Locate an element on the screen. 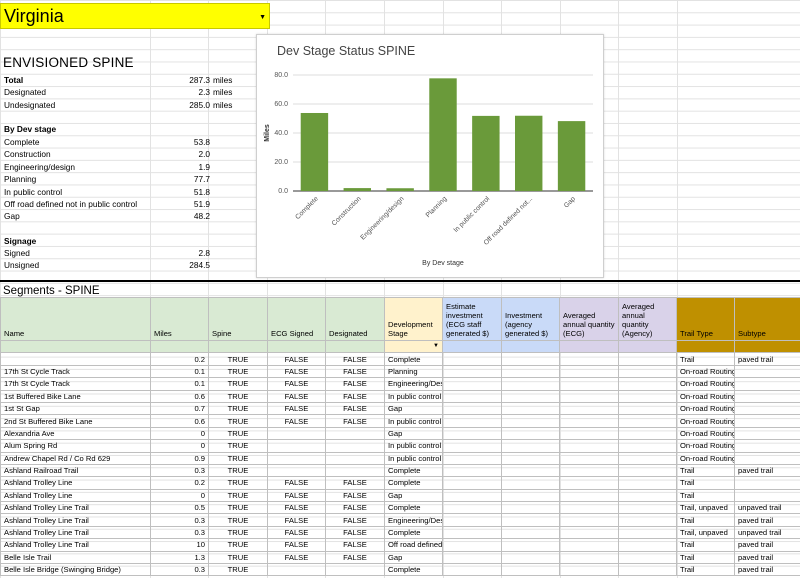 The width and height of the screenshot is (800, 578). table-cell: unpaved trail is located at coordinates (767, 532).